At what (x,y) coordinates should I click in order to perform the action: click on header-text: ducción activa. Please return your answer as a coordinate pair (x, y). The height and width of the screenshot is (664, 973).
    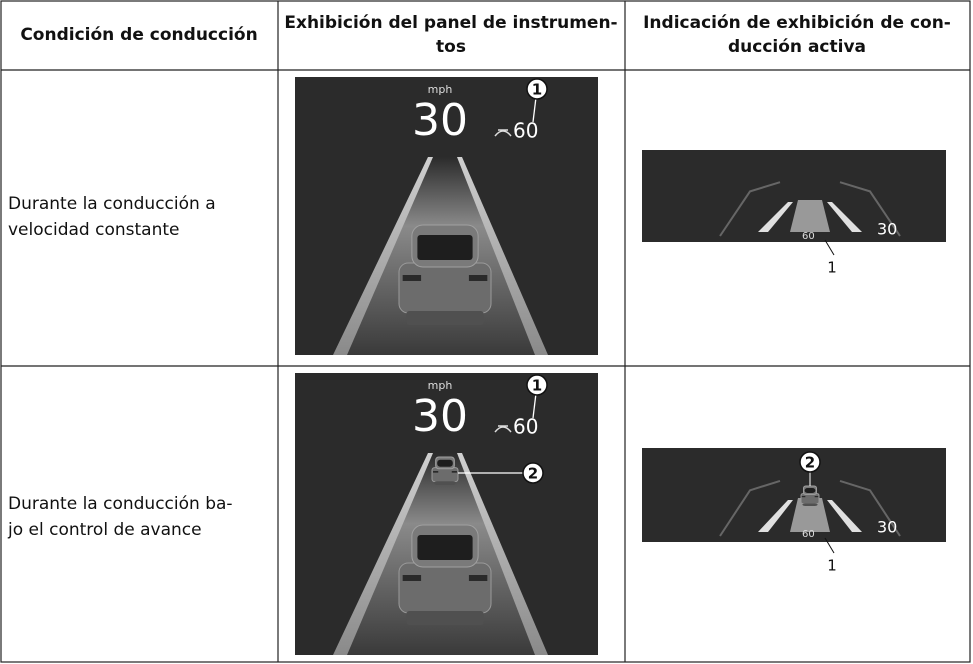
    Looking at the image, I should click on (797, 47).